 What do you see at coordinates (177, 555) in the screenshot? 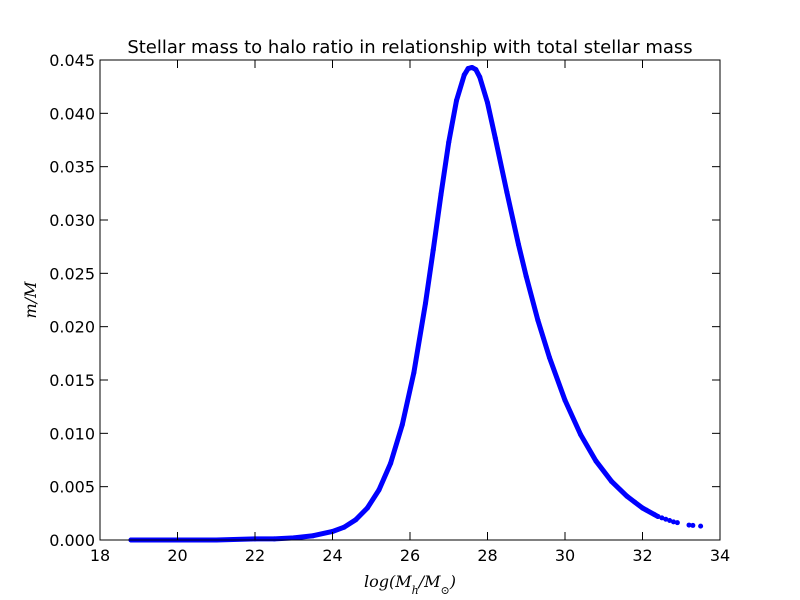
I see `x-tick-label: 20` at bounding box center [177, 555].